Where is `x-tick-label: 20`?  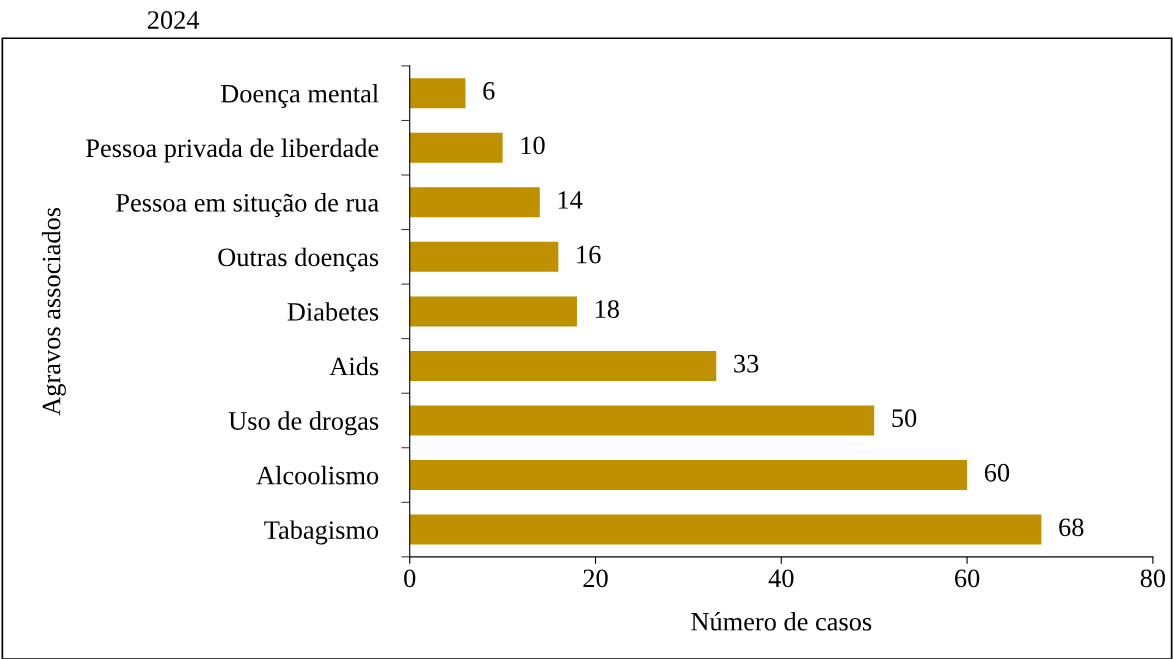 x-tick-label: 20 is located at coordinates (595, 578).